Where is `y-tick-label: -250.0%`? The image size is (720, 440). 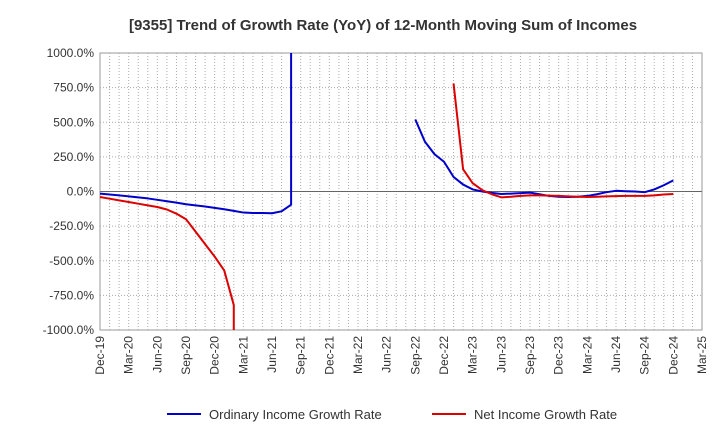
y-tick-label: -250.0% is located at coordinates (71, 226).